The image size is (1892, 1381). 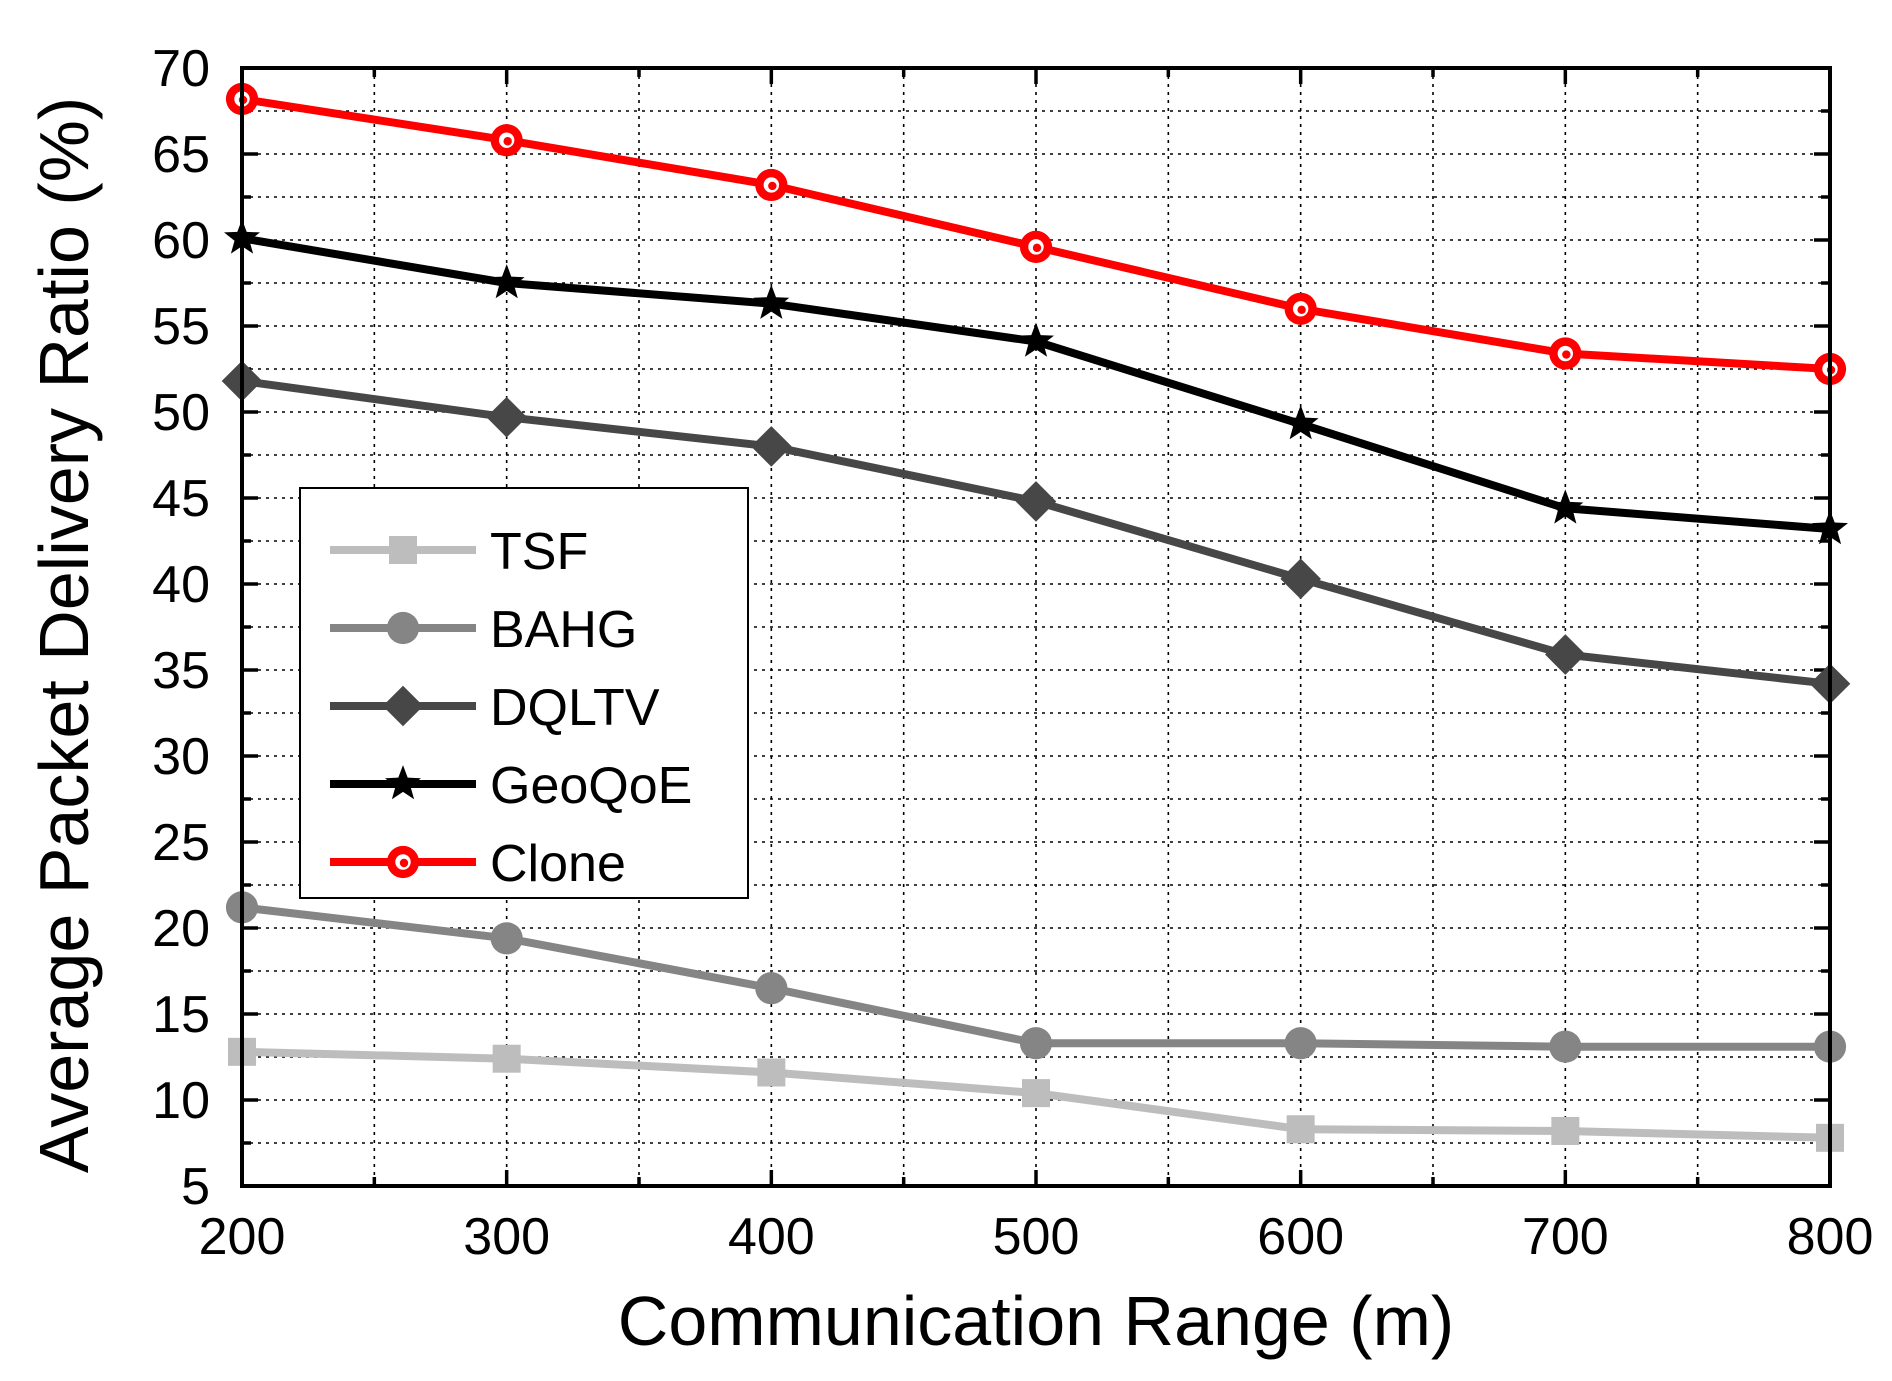 I want to click on legend-label: BAHG, so click(x=563, y=630).